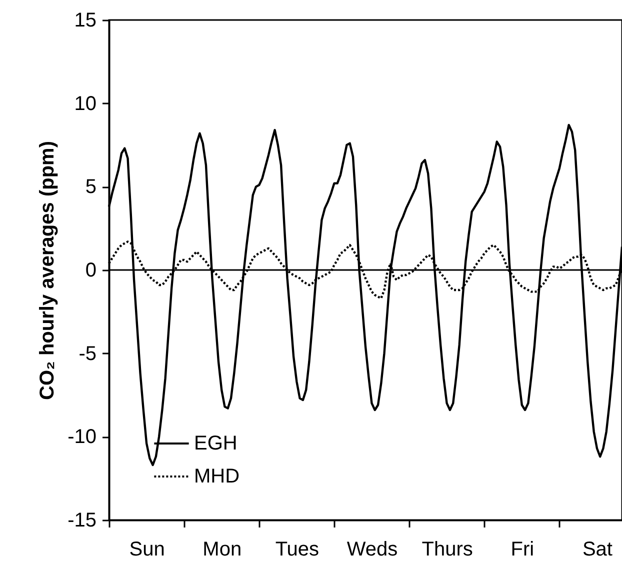 This screenshot has height=571, width=622. I want to click on y-axis-title: CO₂ hourly averages (ppm), so click(47, 270).